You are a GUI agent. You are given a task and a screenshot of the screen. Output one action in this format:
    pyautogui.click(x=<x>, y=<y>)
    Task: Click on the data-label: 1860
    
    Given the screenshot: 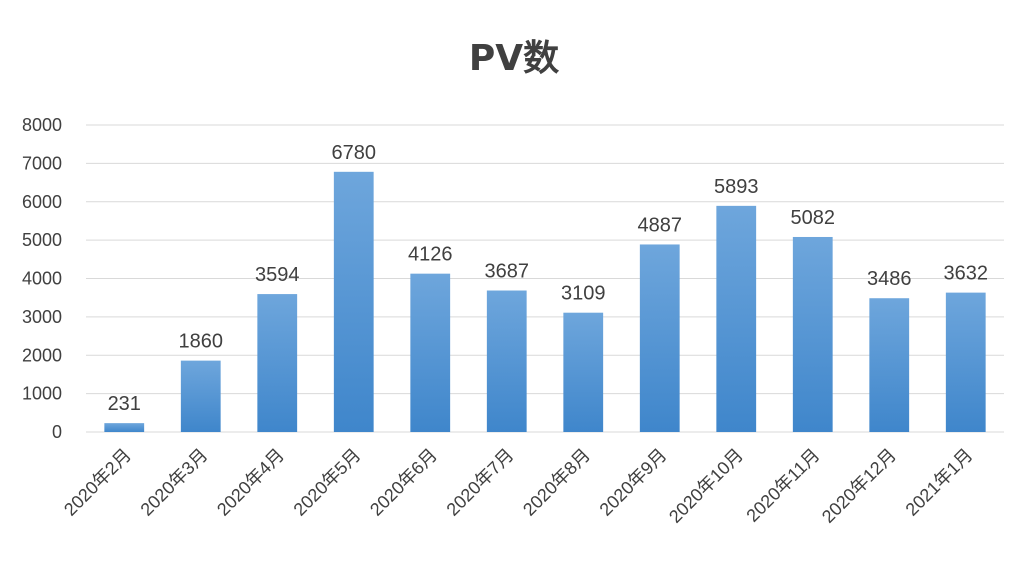 What is the action you would take?
    pyautogui.click(x=201, y=342)
    